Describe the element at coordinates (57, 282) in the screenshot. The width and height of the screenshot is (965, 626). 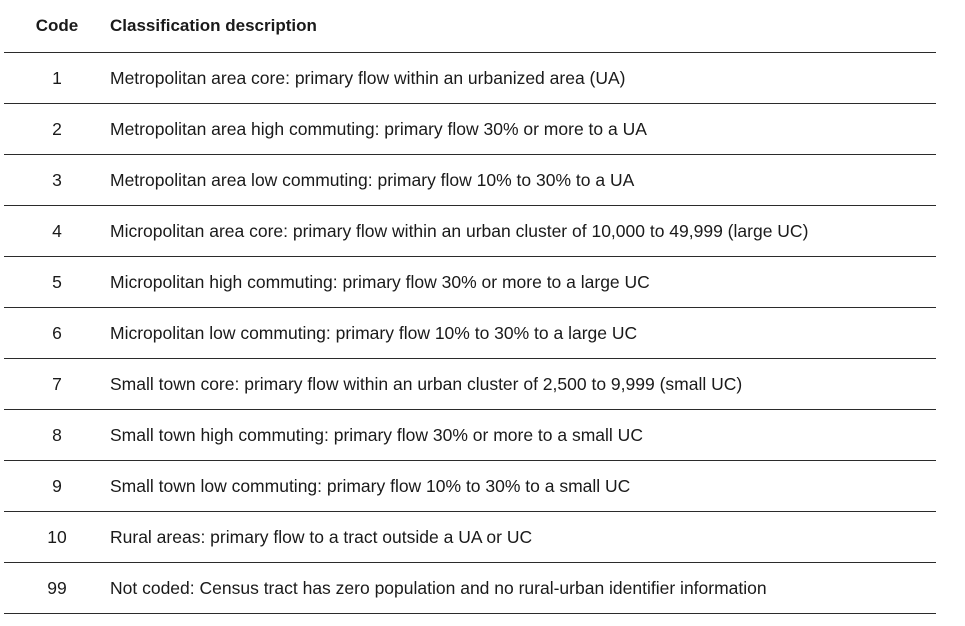
I see `row-code: 5` at that location.